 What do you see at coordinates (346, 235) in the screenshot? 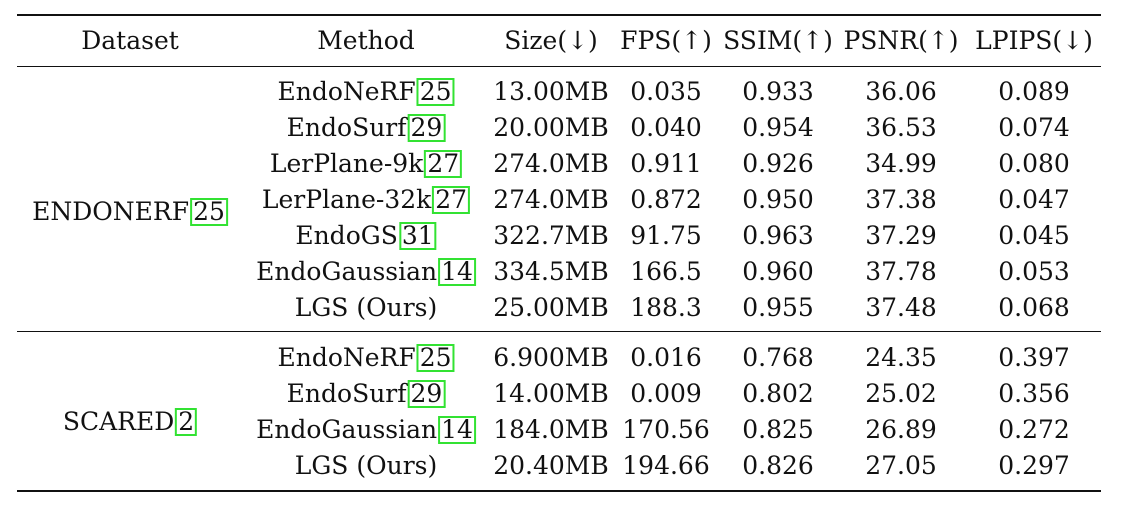
I see `method-name: EndoGS` at bounding box center [346, 235].